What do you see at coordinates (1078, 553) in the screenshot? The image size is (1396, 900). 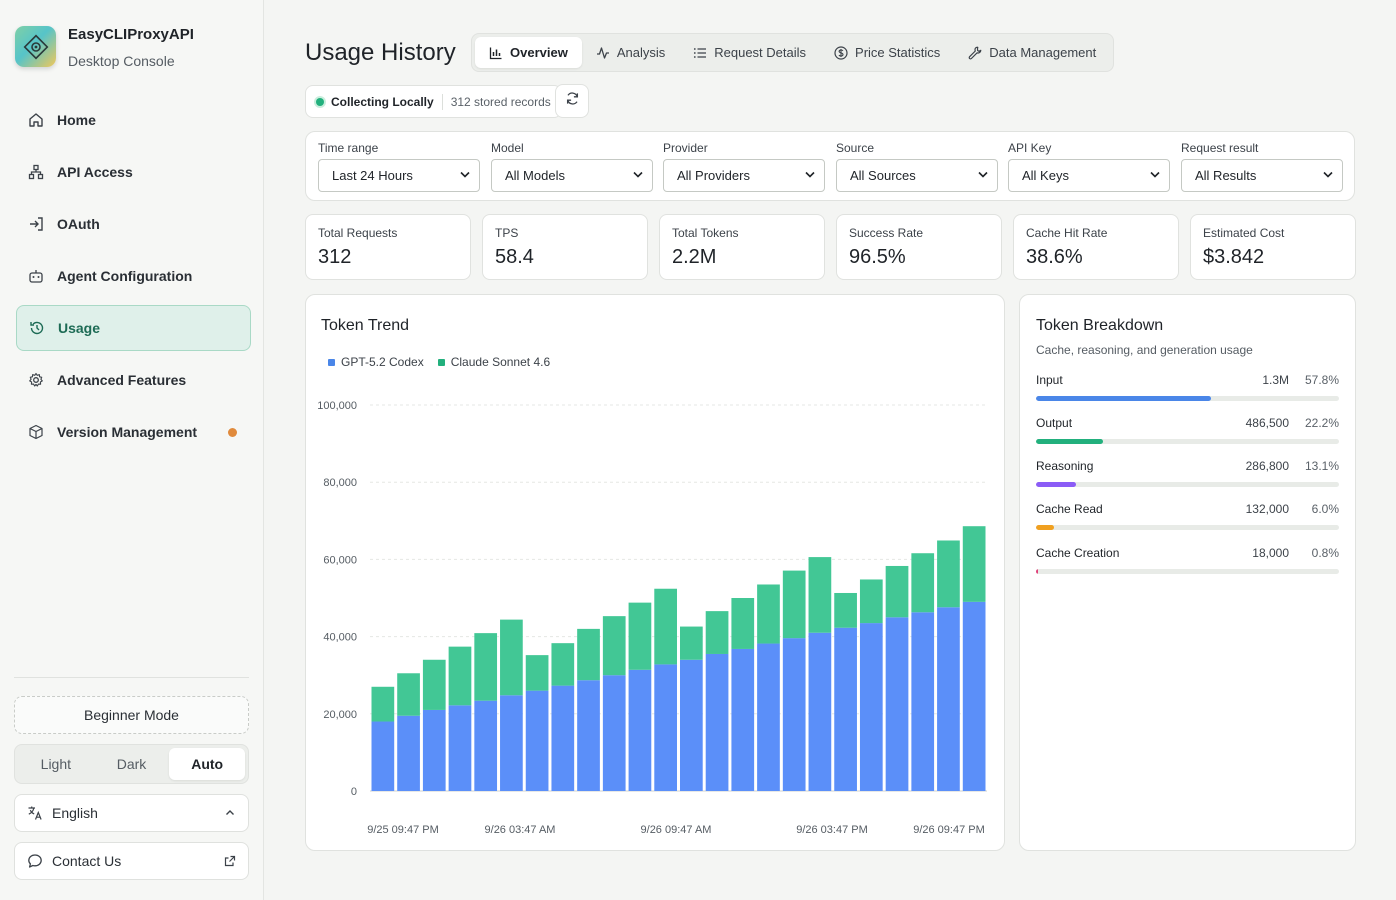 I see `breakdown-name: Cache Creation` at bounding box center [1078, 553].